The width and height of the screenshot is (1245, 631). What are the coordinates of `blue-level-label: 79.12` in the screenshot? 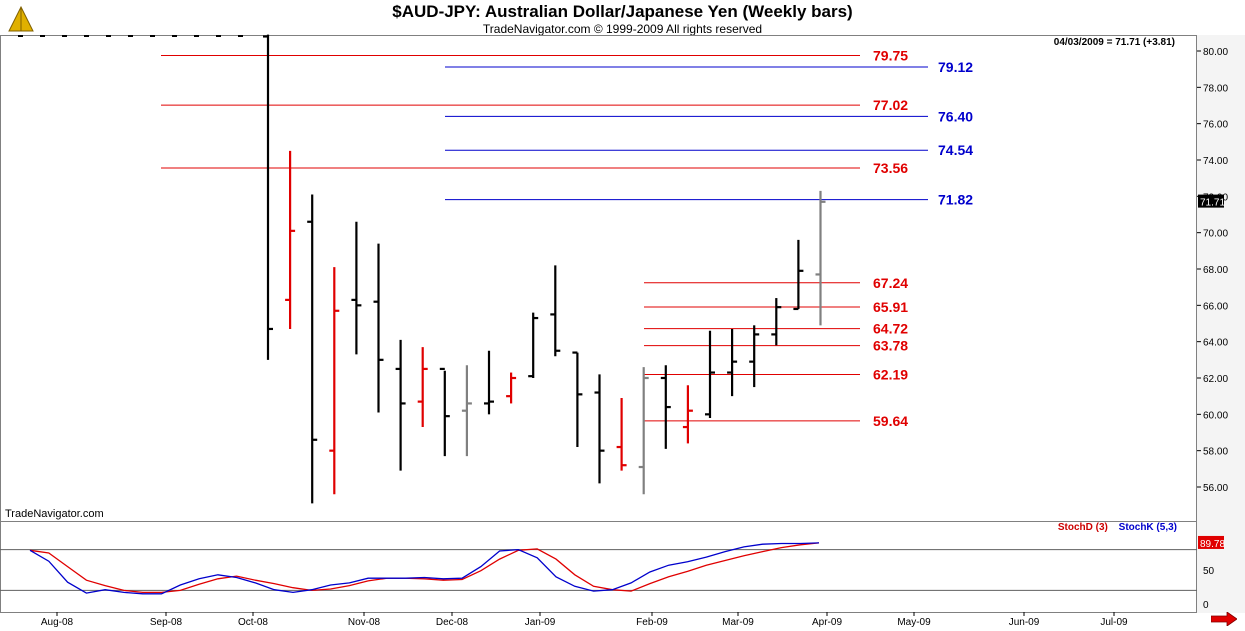 It's located at (955, 67).